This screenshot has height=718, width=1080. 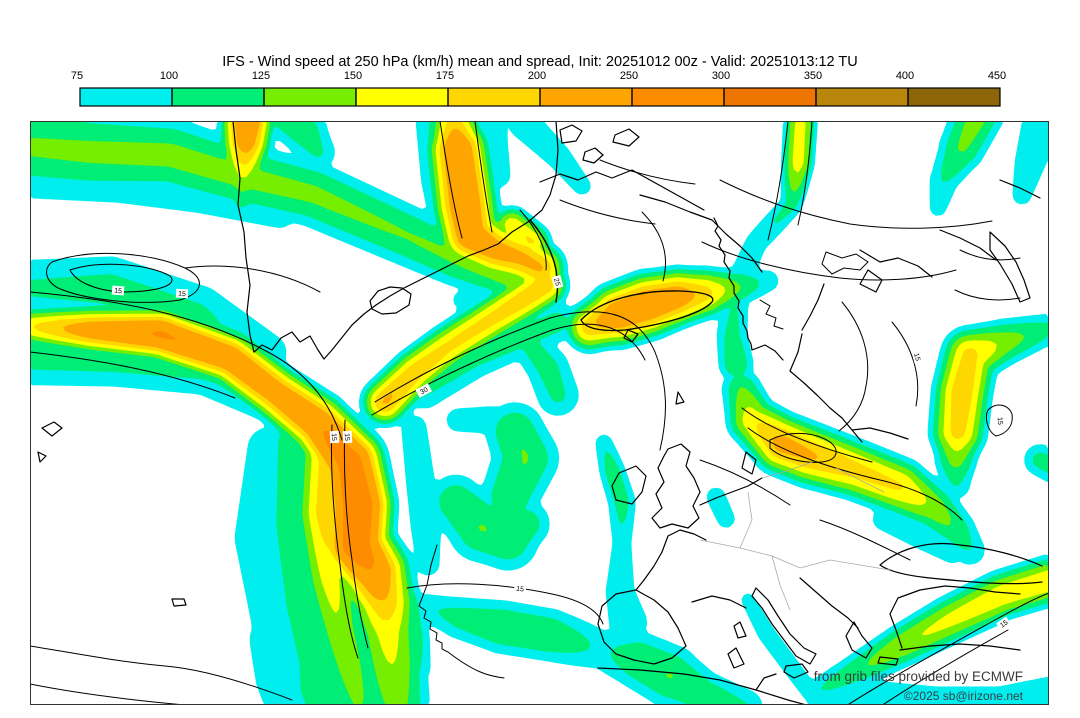 What do you see at coordinates (424, 391) in the screenshot?
I see `svg-text: 30` at bounding box center [424, 391].